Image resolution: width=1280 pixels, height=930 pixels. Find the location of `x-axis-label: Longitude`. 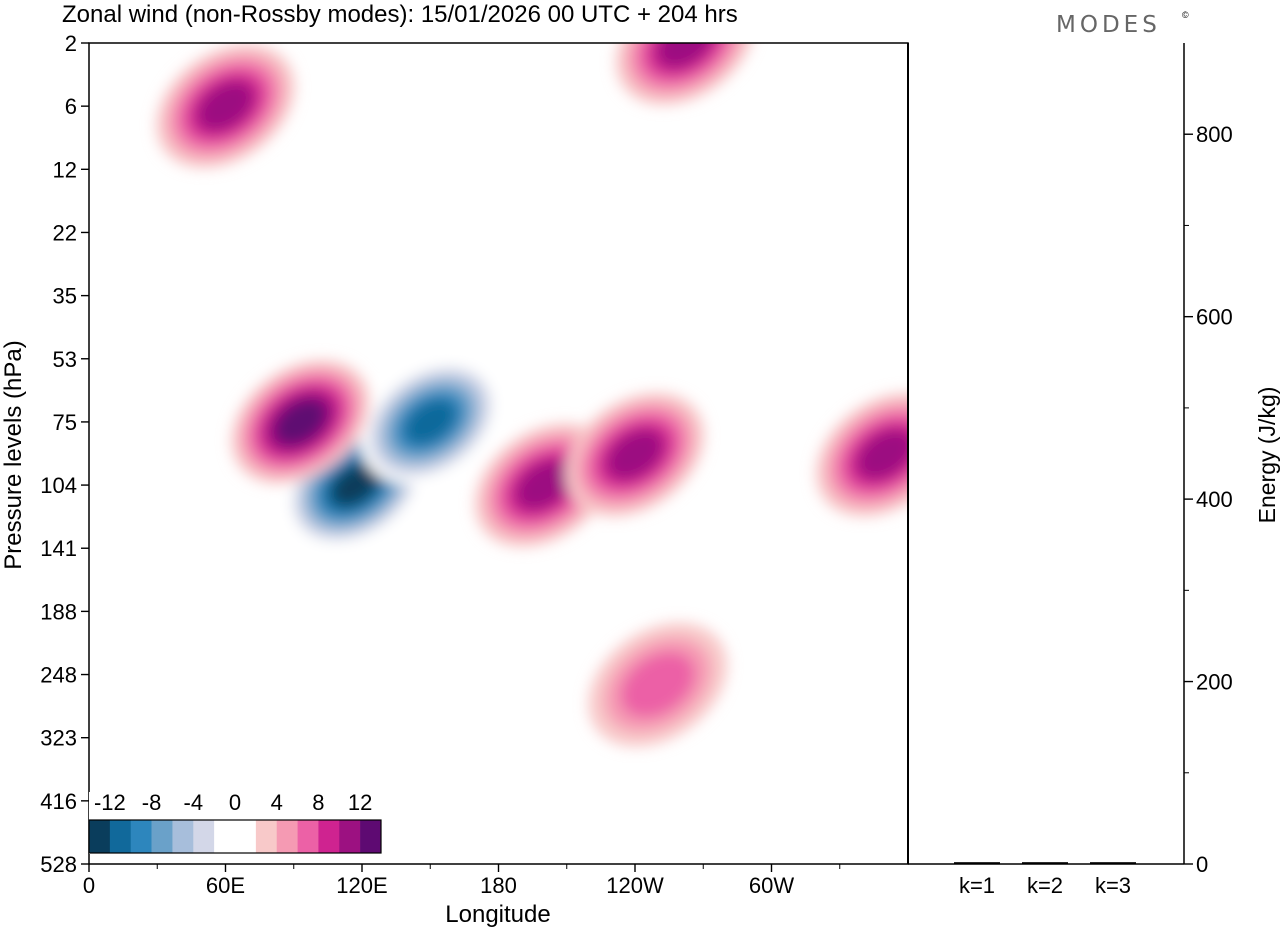

x-axis-label: Longitude is located at coordinates (497, 914).